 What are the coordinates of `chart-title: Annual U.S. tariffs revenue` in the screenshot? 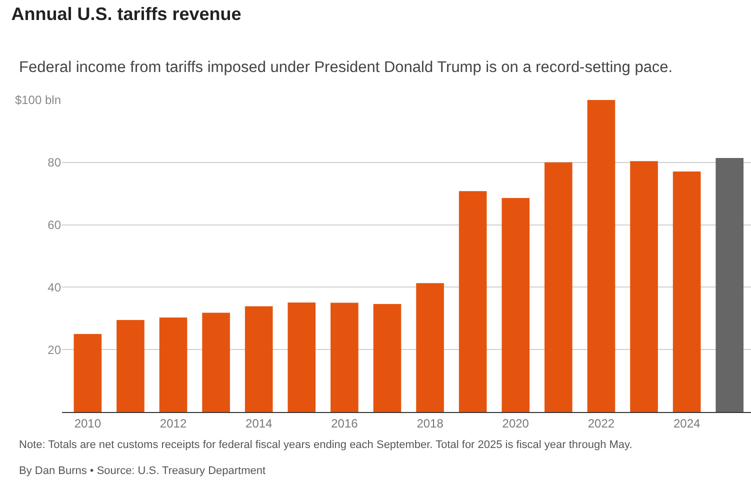 It's located at (126, 14).